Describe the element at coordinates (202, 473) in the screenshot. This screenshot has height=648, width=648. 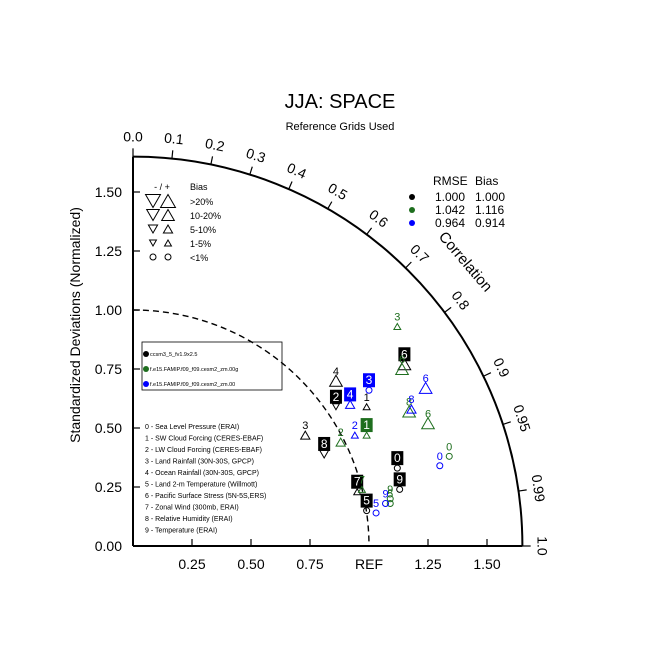
I see `variable-legend-item: 4 - Ocean Rainfall (30N-30S, GPCP)` at that location.